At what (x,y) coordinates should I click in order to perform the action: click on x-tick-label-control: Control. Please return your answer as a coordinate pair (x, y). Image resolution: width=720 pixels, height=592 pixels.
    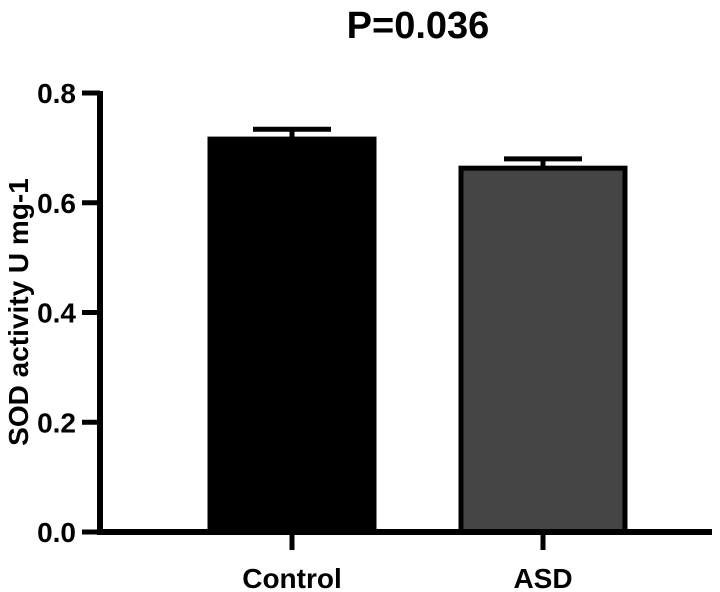
    Looking at the image, I should click on (292, 577).